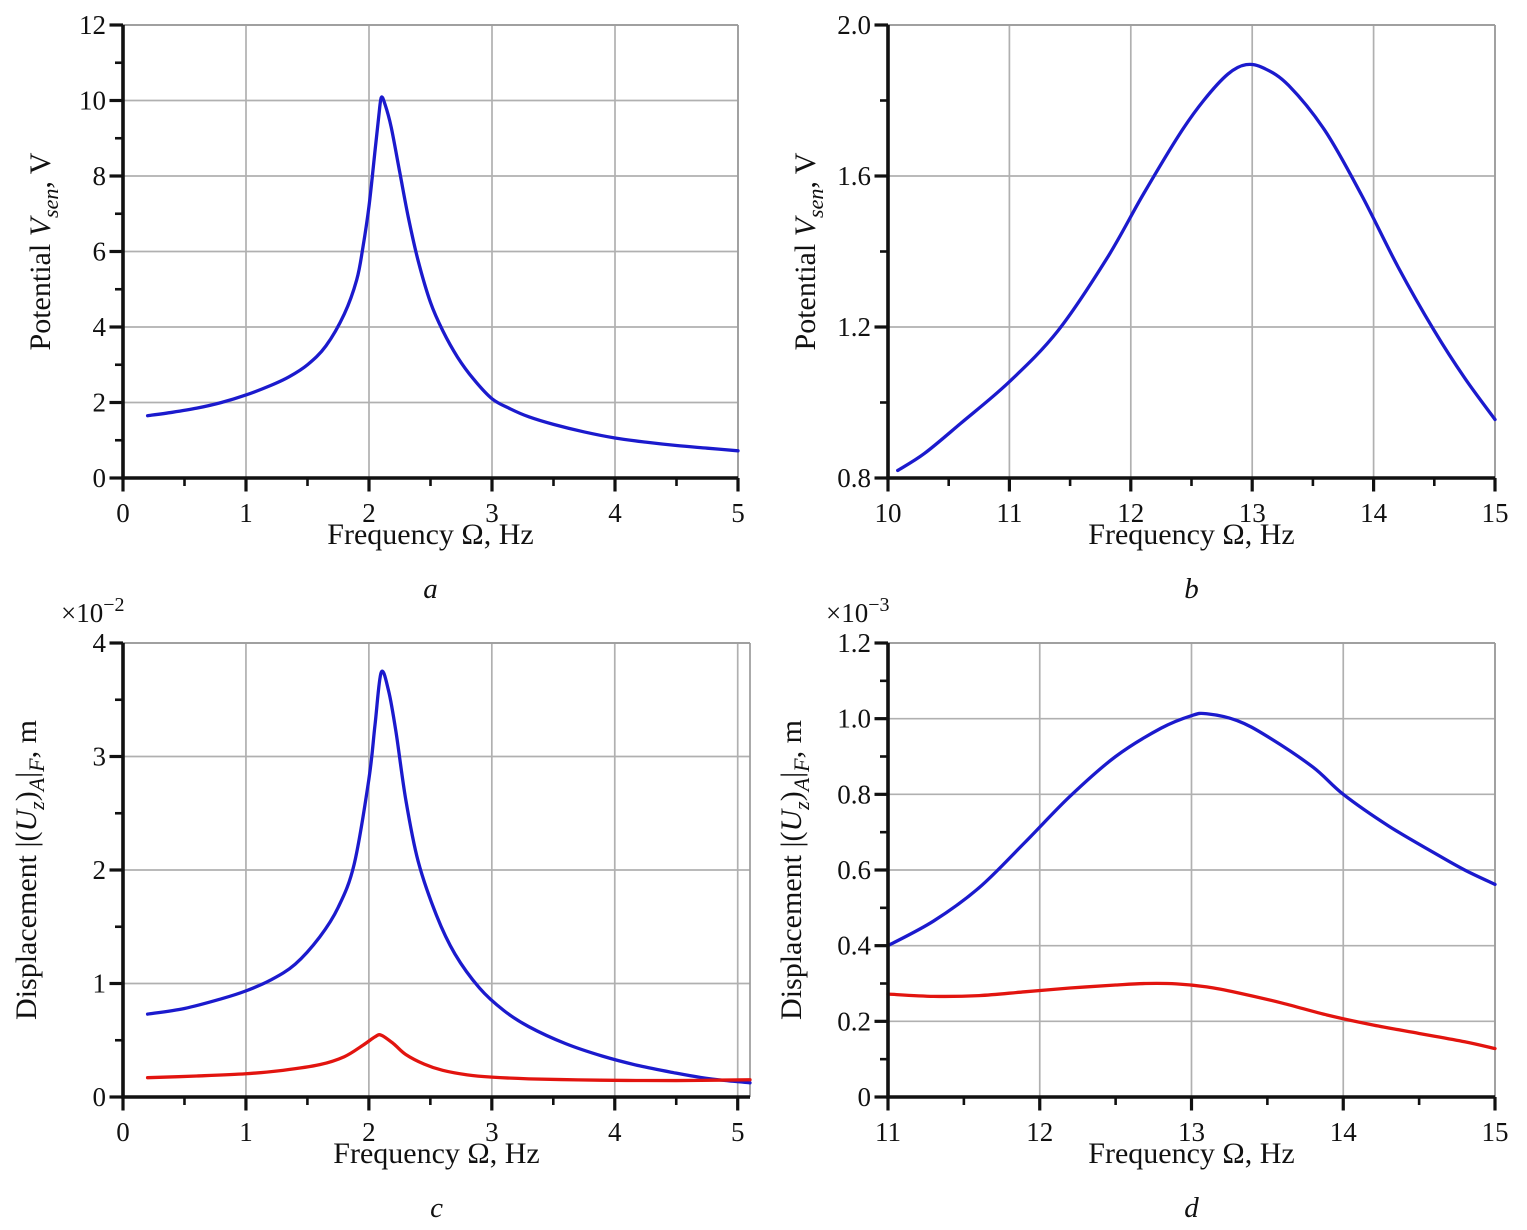  Describe the element at coordinates (854, 1021) in the screenshot. I see `y-tick-label: 0.2` at that location.